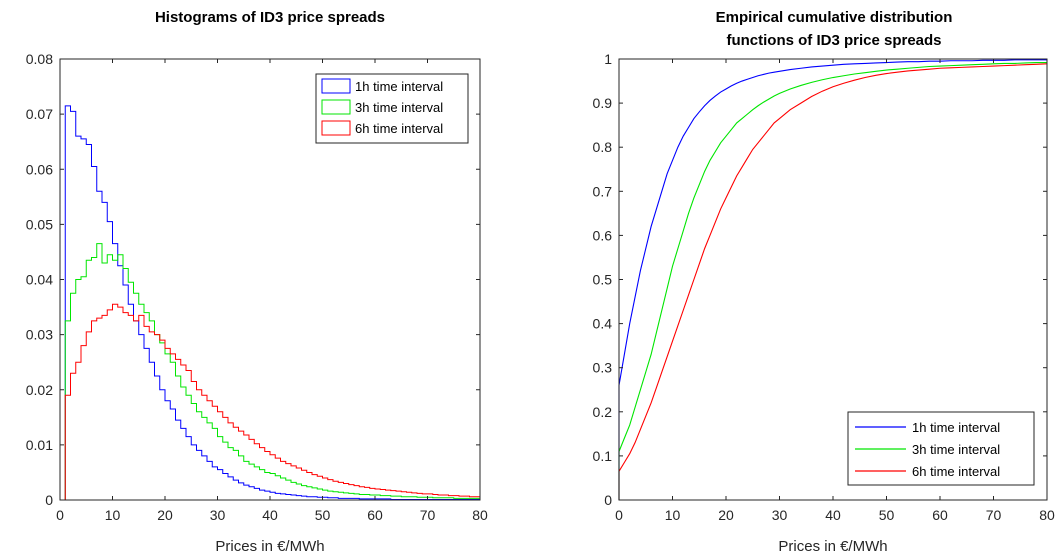 This screenshot has height=560, width=1060. I want to click on histogram-x-tick-label: 10, so click(113, 515).